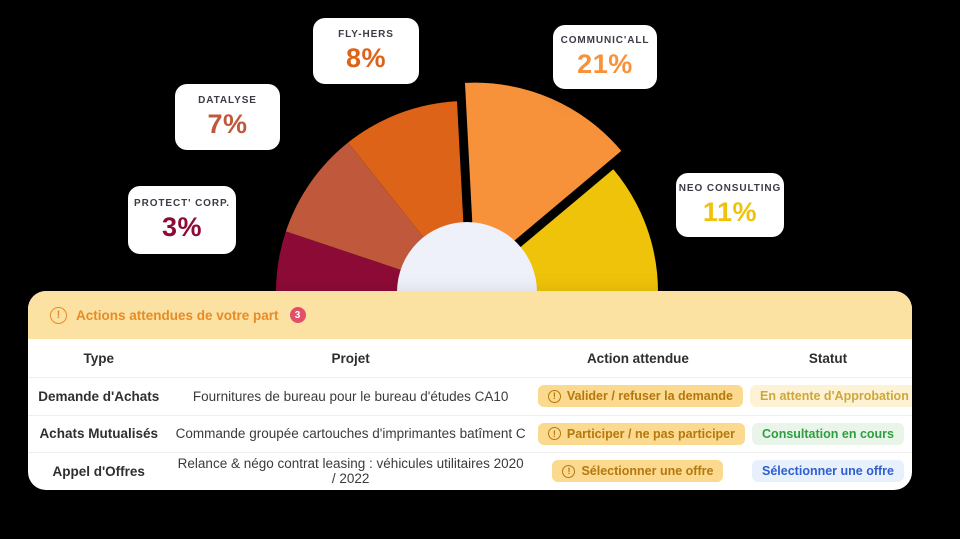  Describe the element at coordinates (98, 471) in the screenshot. I see `row-type: Appel d'Offres` at that location.